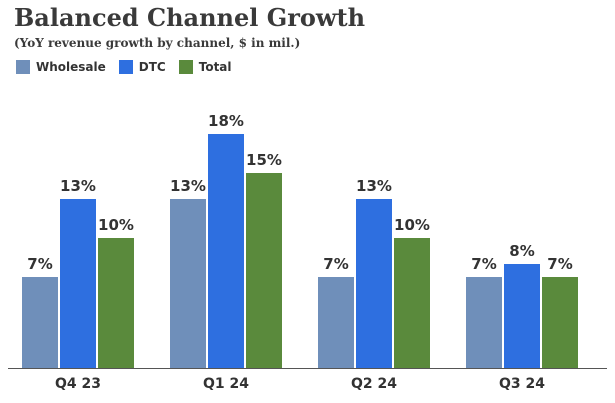  What do you see at coordinates (188, 186) in the screenshot?
I see `data-label-wholesale-q1-24: 13%` at bounding box center [188, 186].